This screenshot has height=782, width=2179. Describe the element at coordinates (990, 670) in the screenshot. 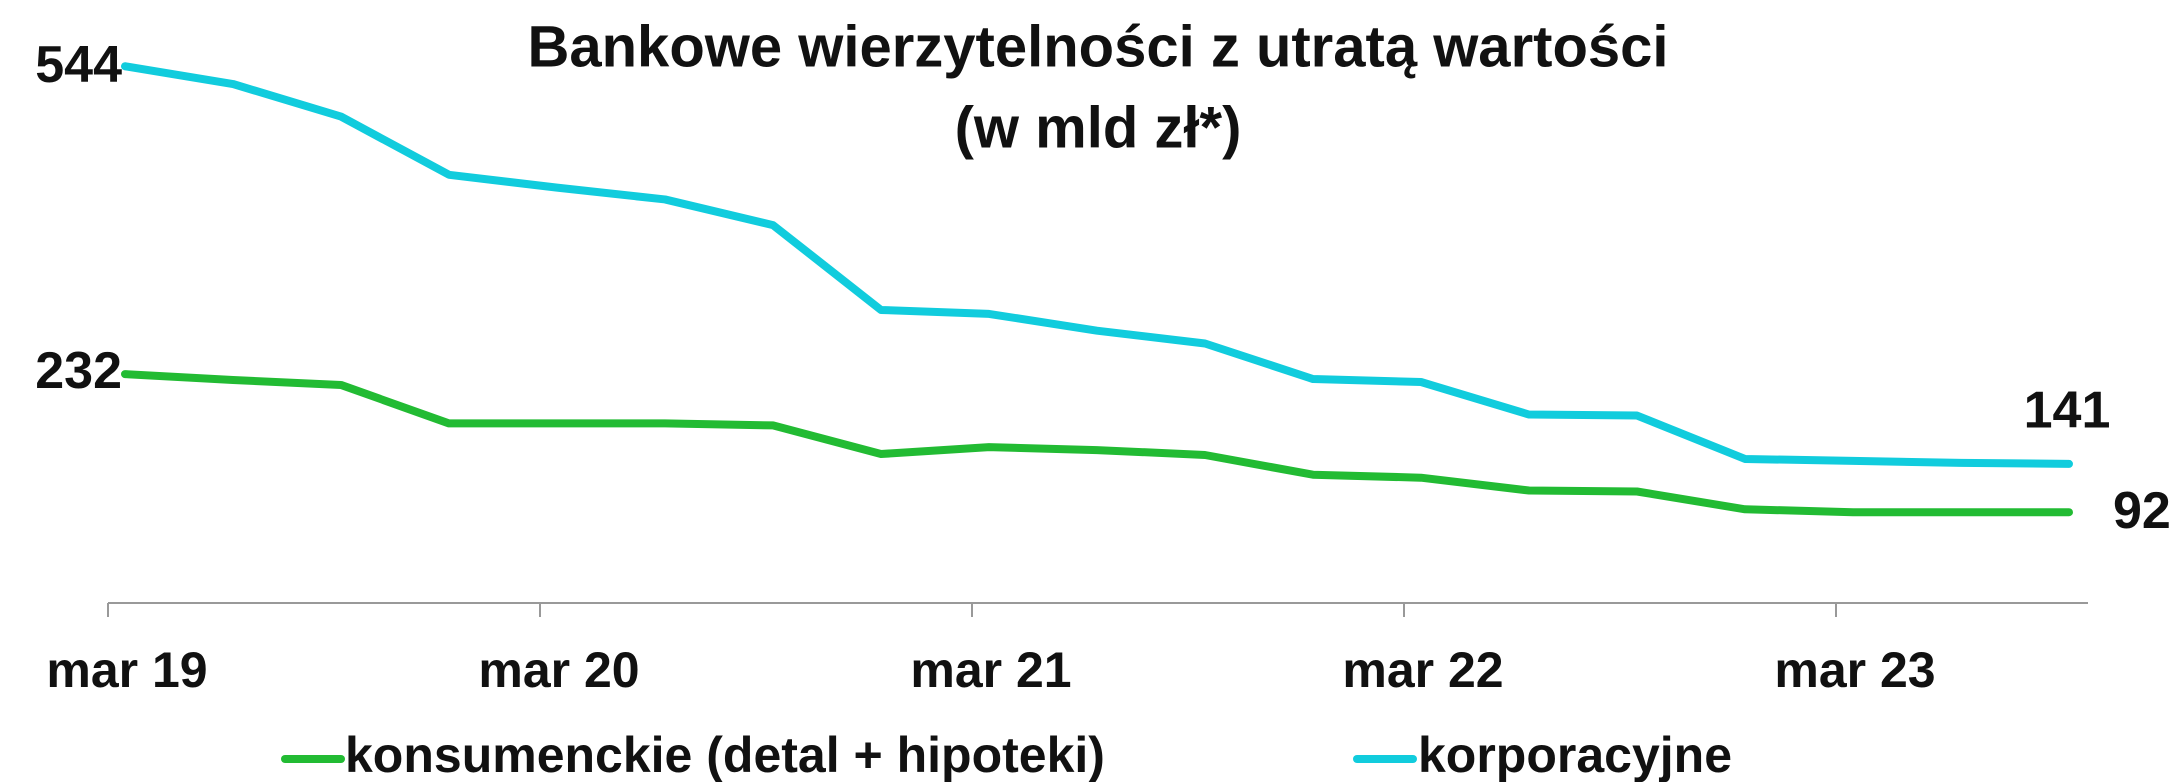

I see `x-tick-label: mar 21` at that location.